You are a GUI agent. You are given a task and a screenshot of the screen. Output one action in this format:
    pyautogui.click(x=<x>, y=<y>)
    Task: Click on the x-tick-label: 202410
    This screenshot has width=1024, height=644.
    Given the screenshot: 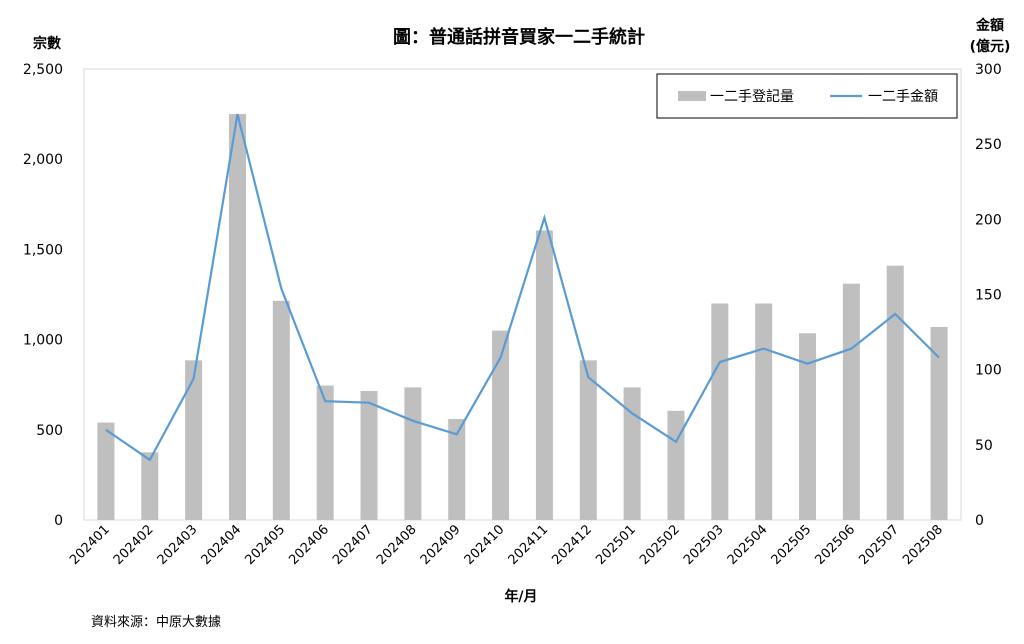 What is the action you would take?
    pyautogui.click(x=485, y=545)
    